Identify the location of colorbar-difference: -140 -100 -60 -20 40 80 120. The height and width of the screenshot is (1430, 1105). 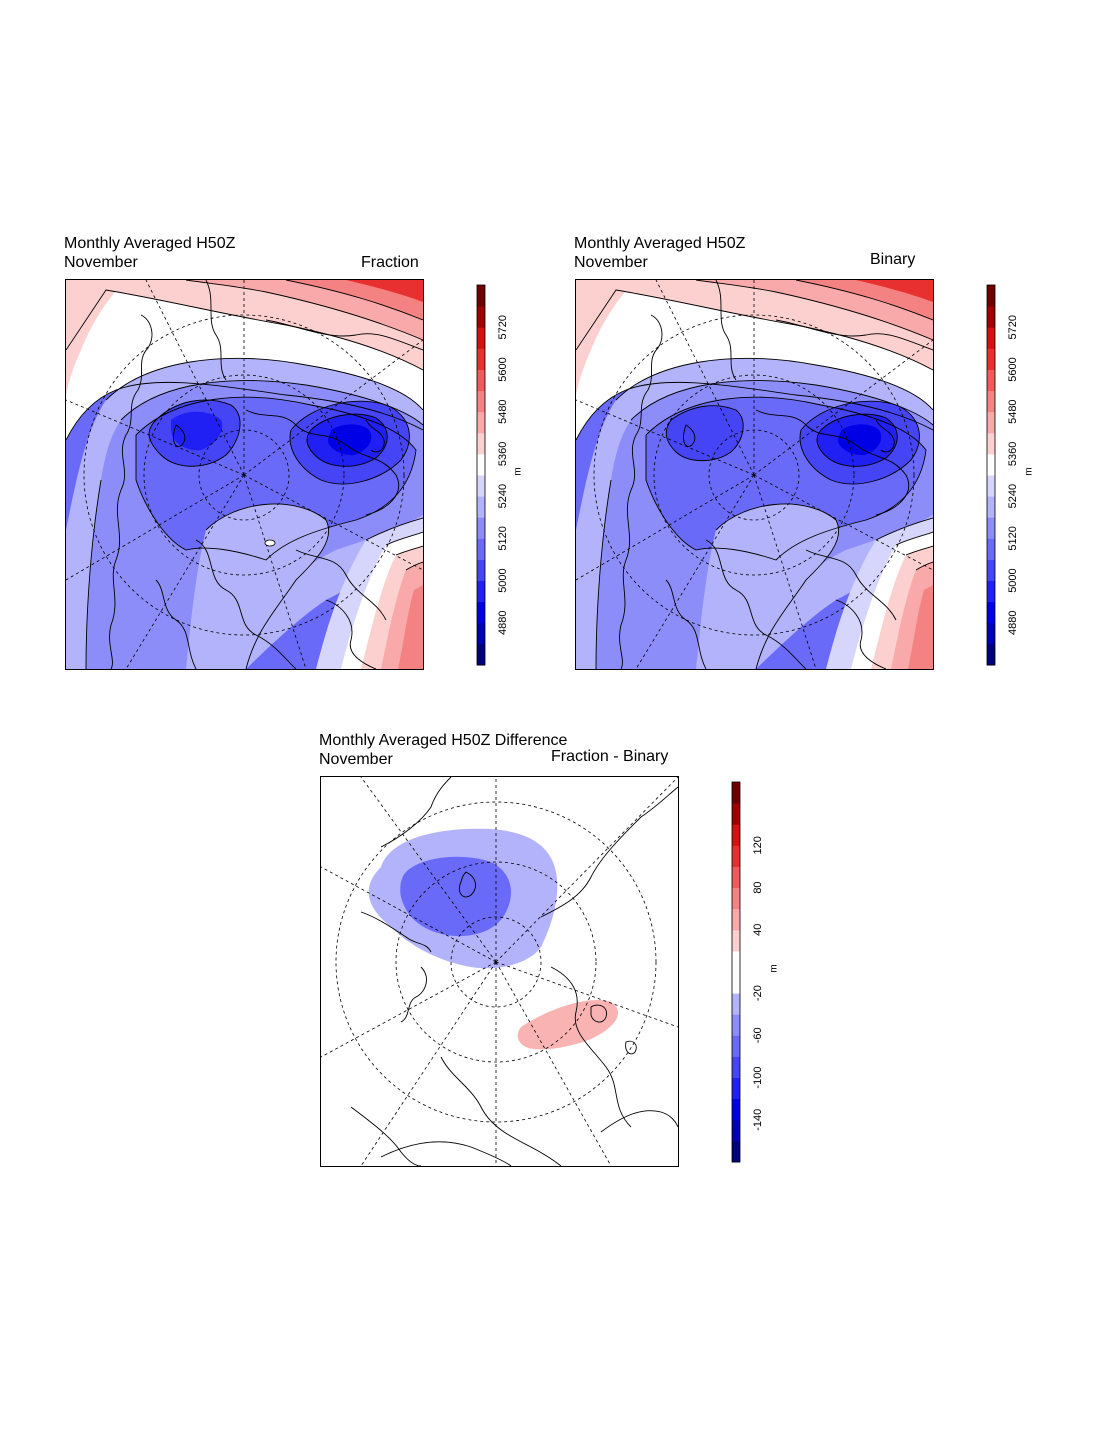
(752, 972).